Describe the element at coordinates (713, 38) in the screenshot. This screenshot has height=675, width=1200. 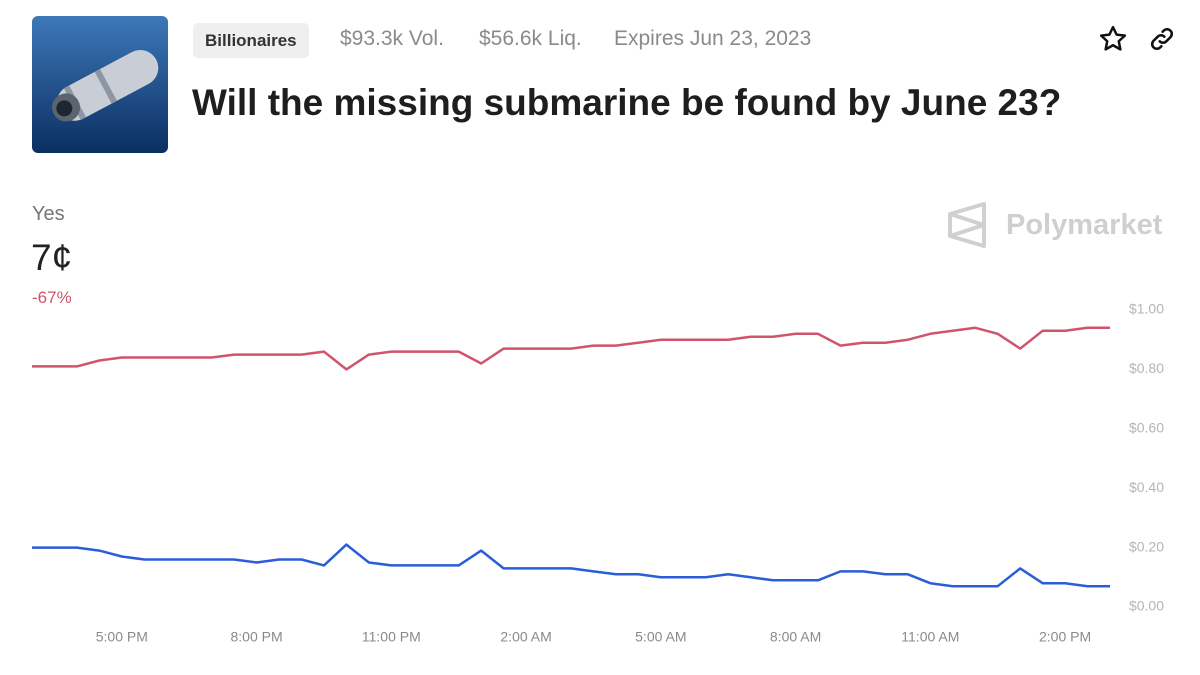
I see `expiry: Expires Jun 23, 2023` at that location.